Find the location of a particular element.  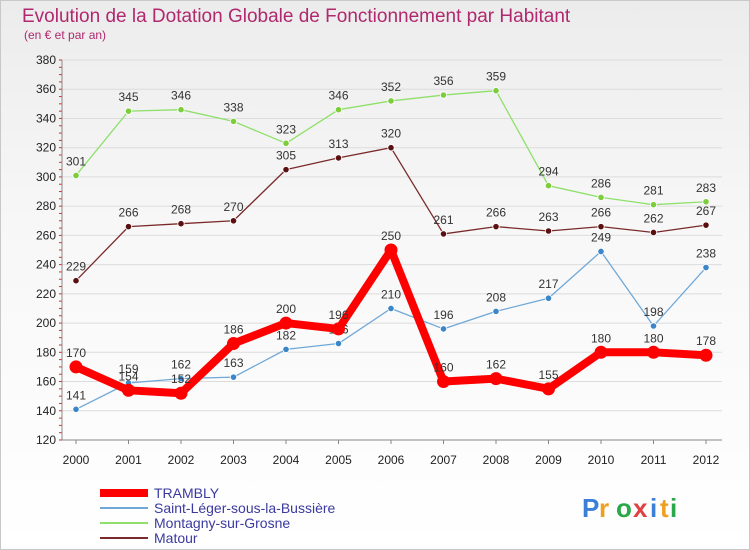

data-label: 286 is located at coordinates (601, 183).